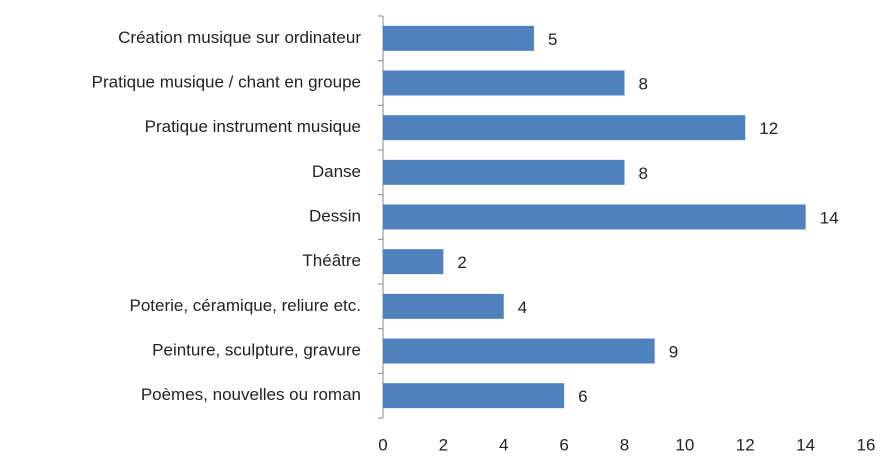  I want to click on x-tick-label: 10, so click(684, 444).